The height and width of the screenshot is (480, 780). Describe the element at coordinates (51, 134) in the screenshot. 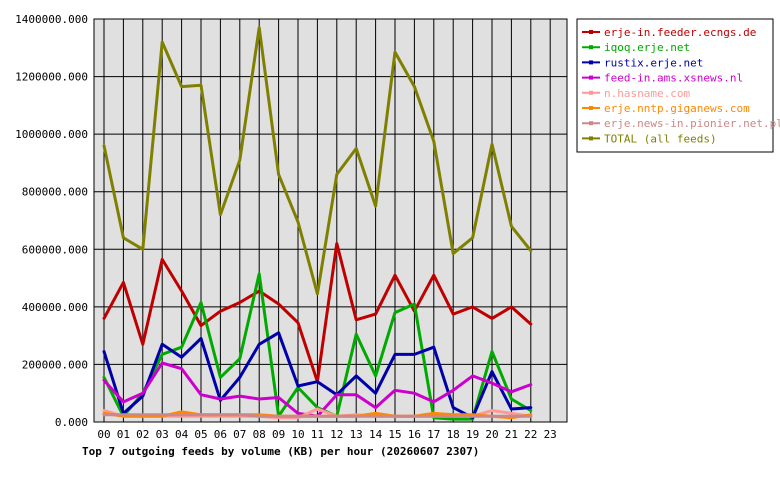

I see `y-tick-label: 1000000.000` at that location.